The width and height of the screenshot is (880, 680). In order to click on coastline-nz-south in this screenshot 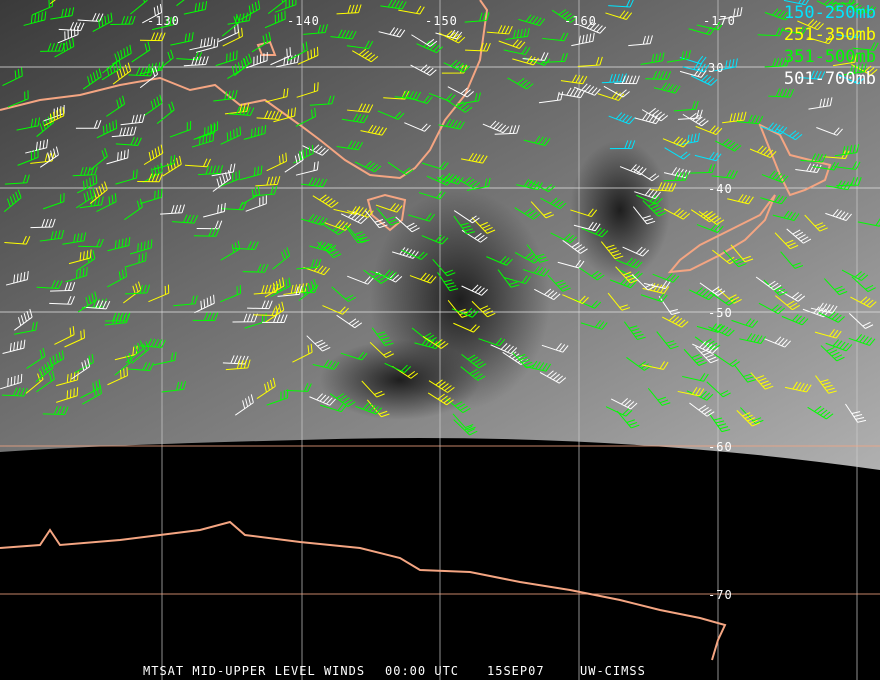, I will do `click(721, 234)`.